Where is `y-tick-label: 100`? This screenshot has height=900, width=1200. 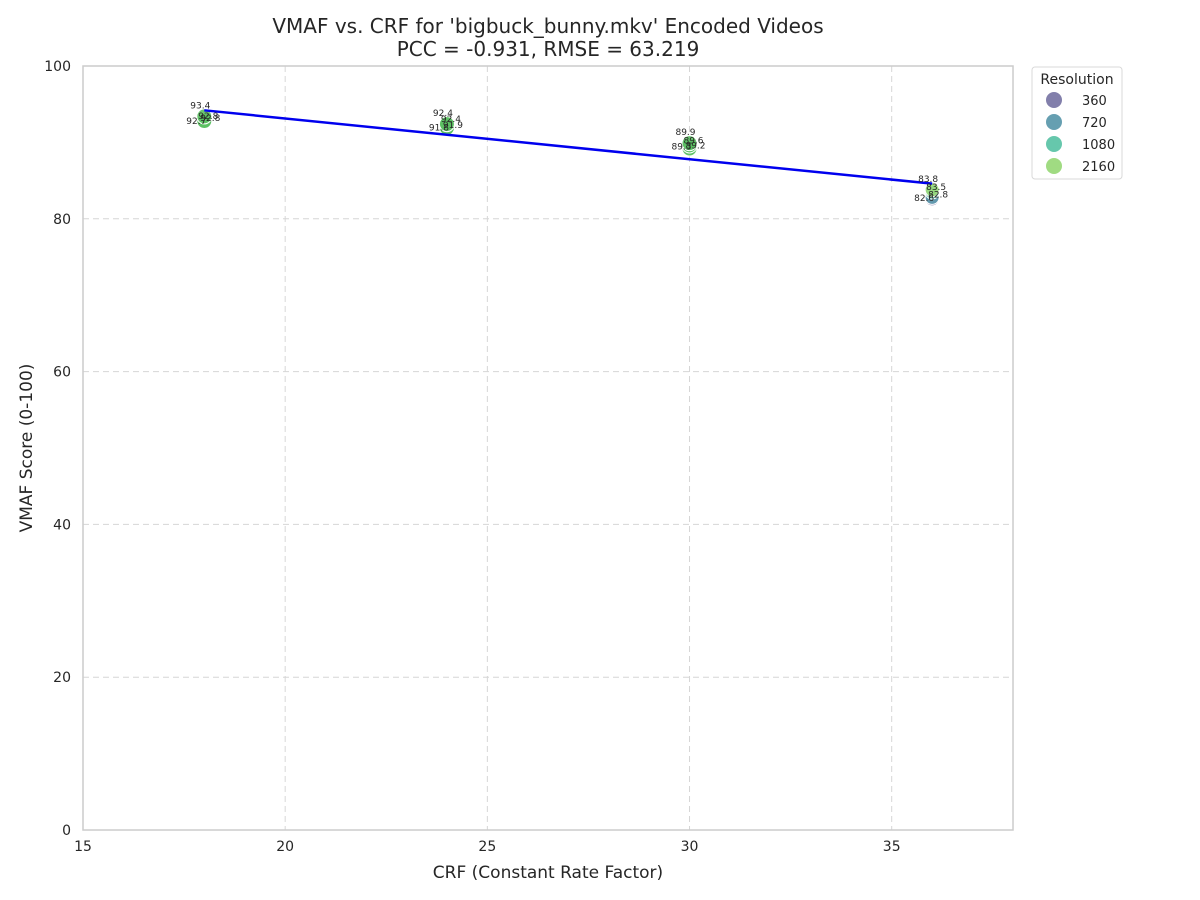
y-tick-label: 100 is located at coordinates (57, 67).